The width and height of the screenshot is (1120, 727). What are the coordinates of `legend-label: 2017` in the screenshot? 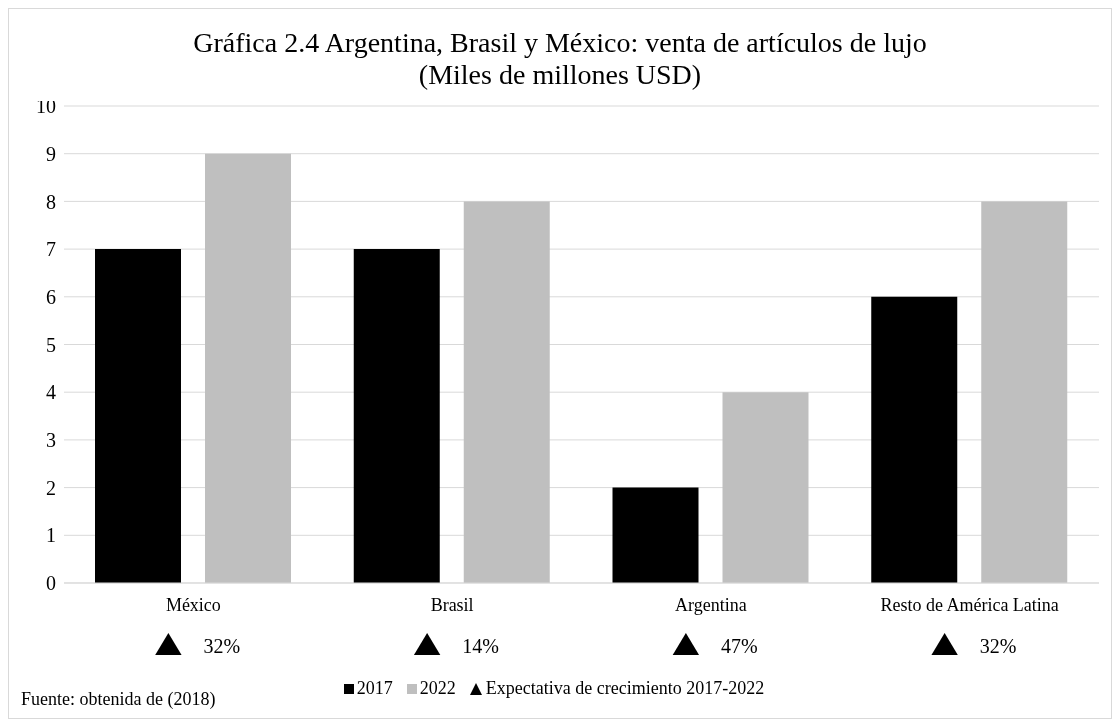 It's located at (374, 688).